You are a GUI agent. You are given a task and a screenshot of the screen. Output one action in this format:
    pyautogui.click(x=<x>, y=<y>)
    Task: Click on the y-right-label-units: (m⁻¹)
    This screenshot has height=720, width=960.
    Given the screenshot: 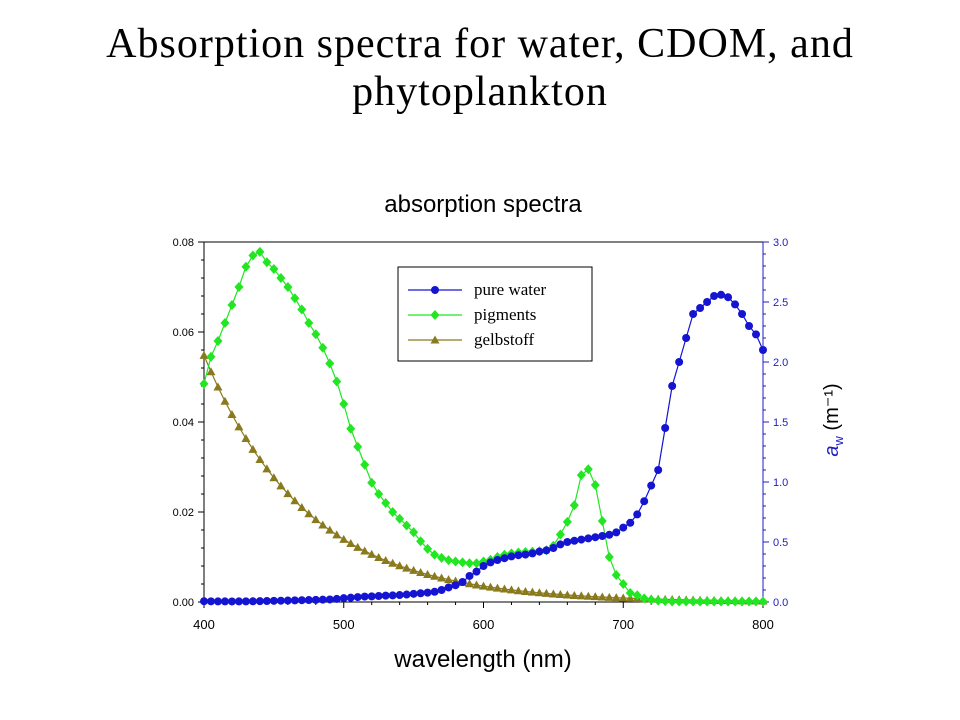 What is the action you would take?
    pyautogui.click(x=832, y=406)
    